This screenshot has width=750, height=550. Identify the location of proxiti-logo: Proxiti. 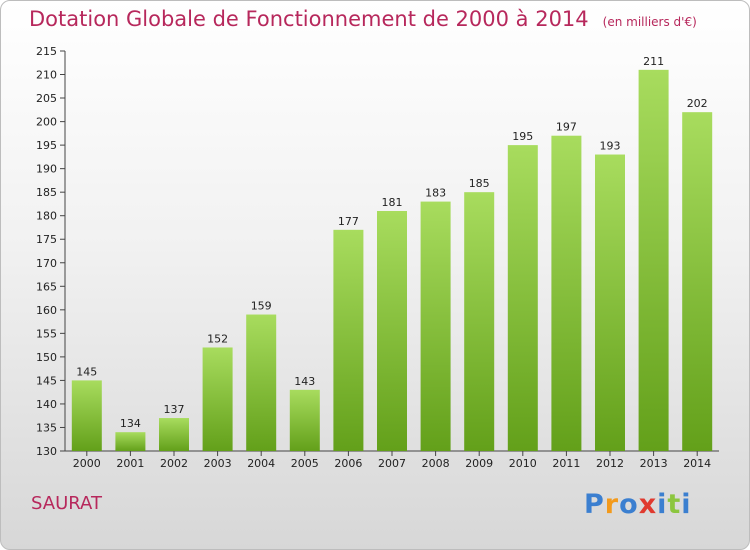
(638, 504).